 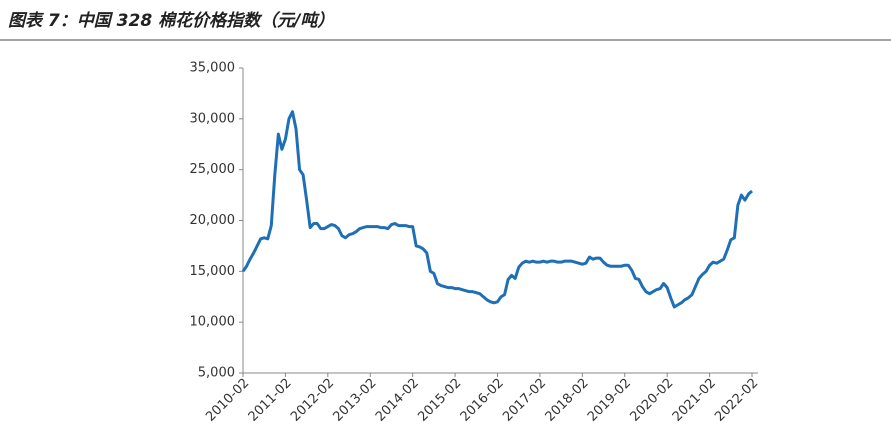 What do you see at coordinates (213, 271) in the screenshot?
I see `y-tick-label: 15,000` at bounding box center [213, 271].